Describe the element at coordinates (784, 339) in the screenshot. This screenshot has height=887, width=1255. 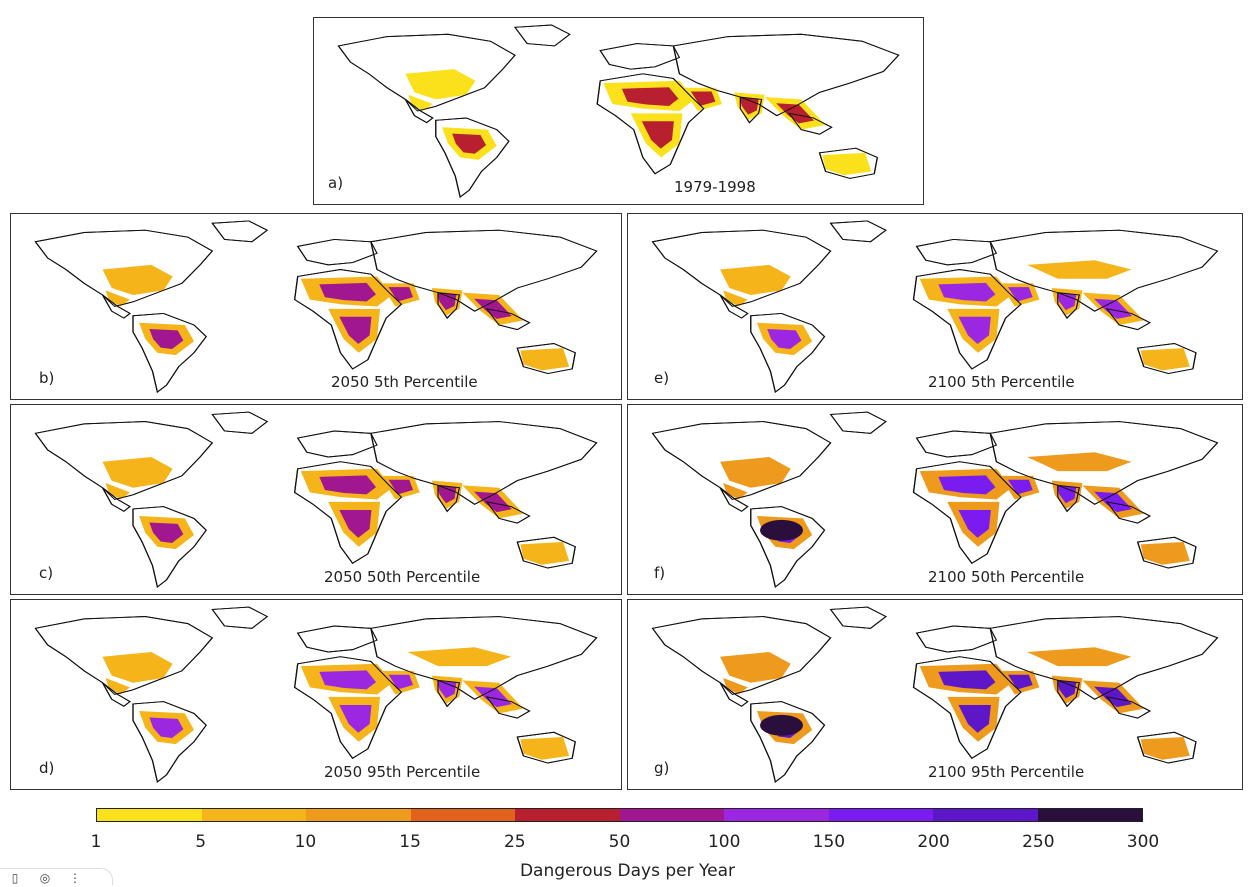
I see `heat-core-amazon` at that location.